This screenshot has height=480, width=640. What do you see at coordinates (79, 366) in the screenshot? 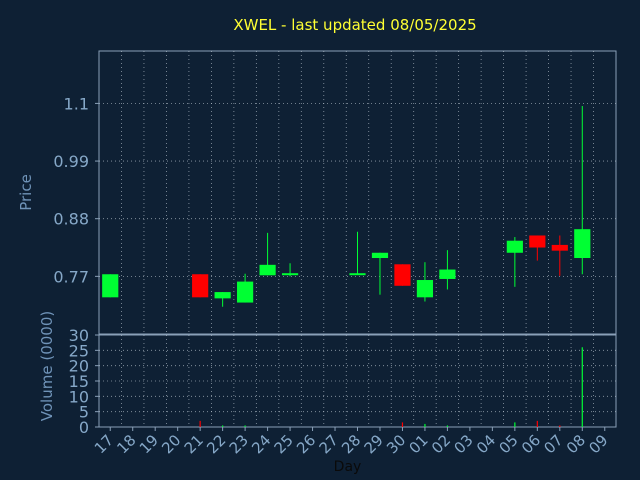
I see `volume-tick-label: 20` at bounding box center [79, 366].